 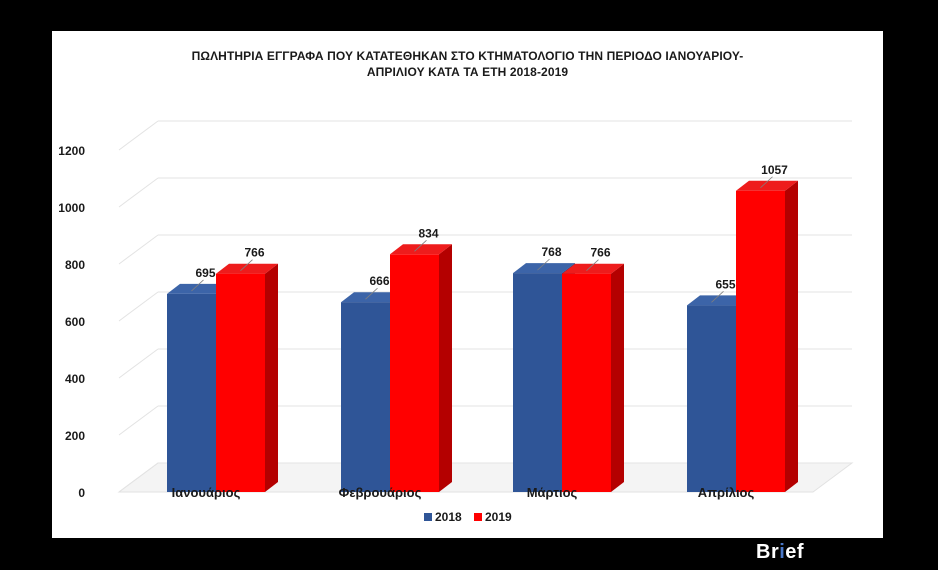 I want to click on legend-swatch-2019, so click(x=478, y=517).